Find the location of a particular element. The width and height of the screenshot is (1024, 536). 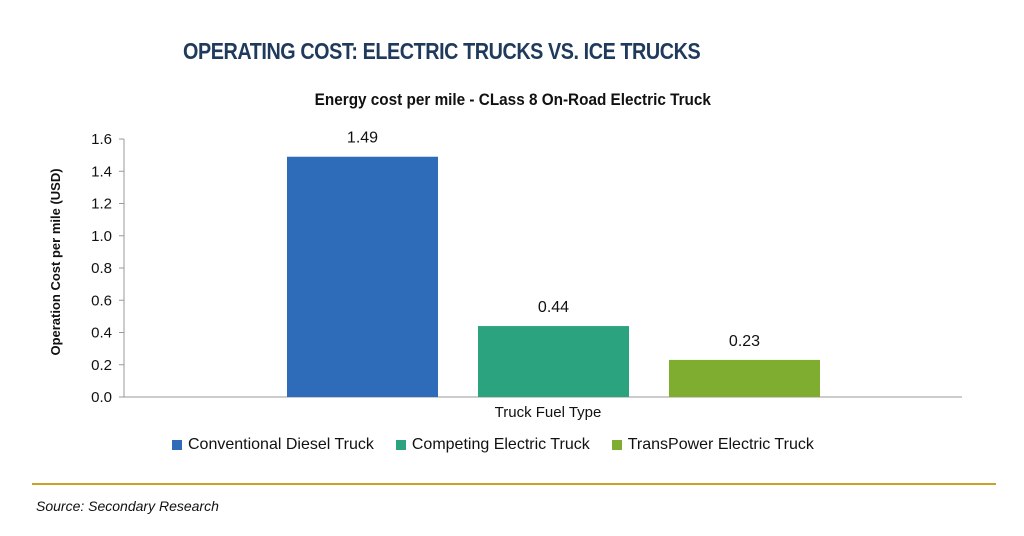

legend-swatch-competing-electric is located at coordinates (400, 445).